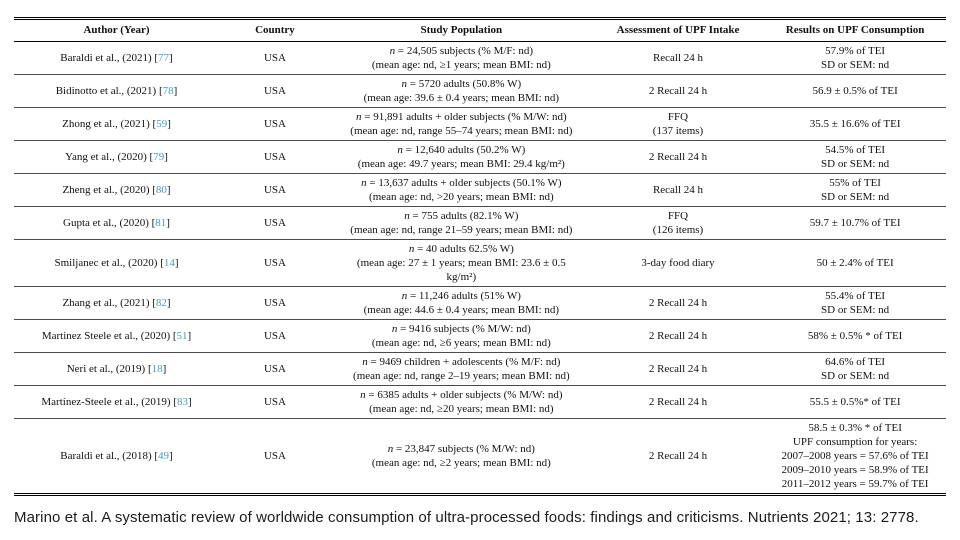 The width and height of the screenshot is (960, 540). Describe the element at coordinates (159, 157) in the screenshot. I see `citation-link: 79` at that location.